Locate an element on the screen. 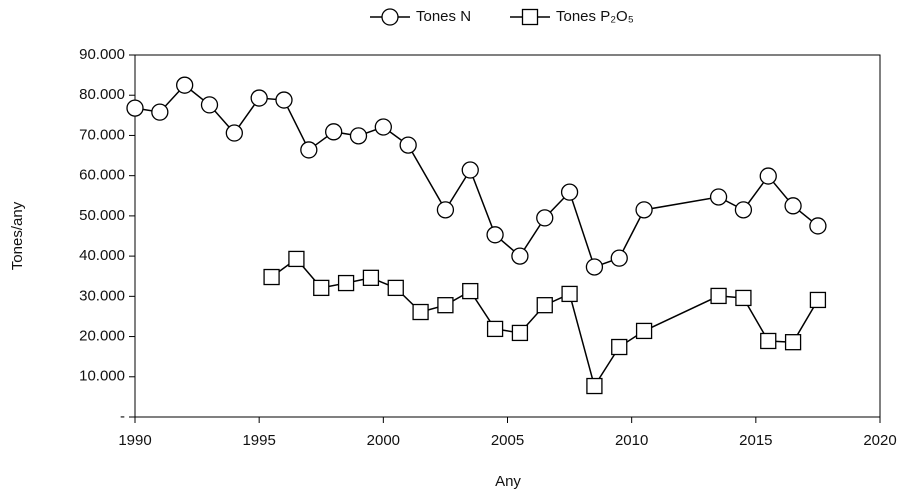 This screenshot has height=499, width=909. y-tick-label: 90.000 is located at coordinates (102, 54).